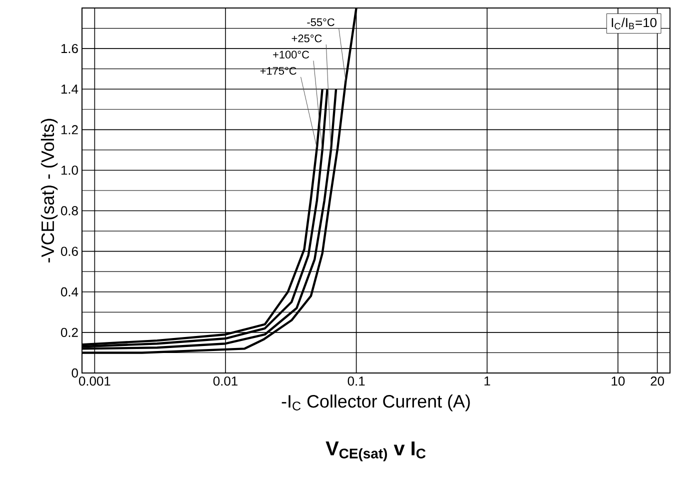 The width and height of the screenshot is (689, 498). I want to click on y-tick-label: 0.2, so click(69, 333).